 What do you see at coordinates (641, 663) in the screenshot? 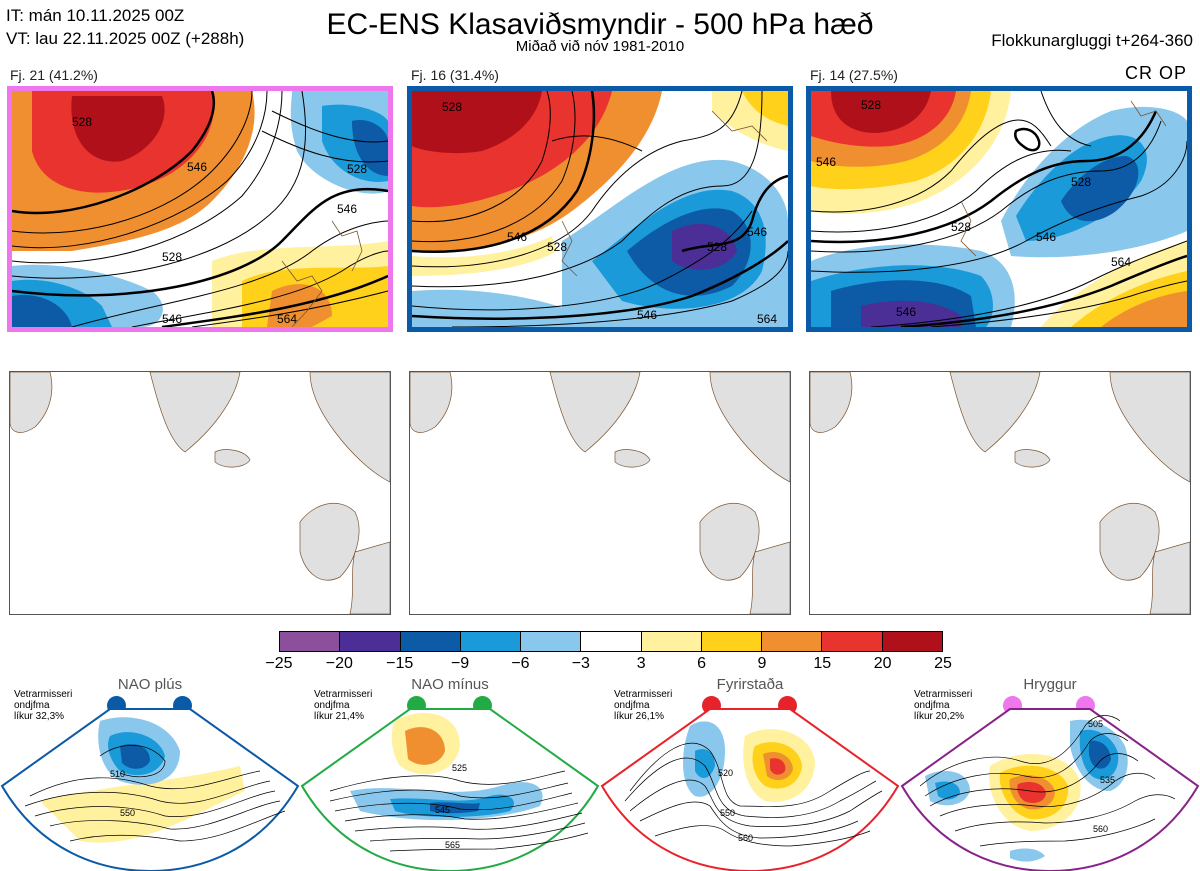
I see `colorbar-tick-label: 3` at bounding box center [641, 663].